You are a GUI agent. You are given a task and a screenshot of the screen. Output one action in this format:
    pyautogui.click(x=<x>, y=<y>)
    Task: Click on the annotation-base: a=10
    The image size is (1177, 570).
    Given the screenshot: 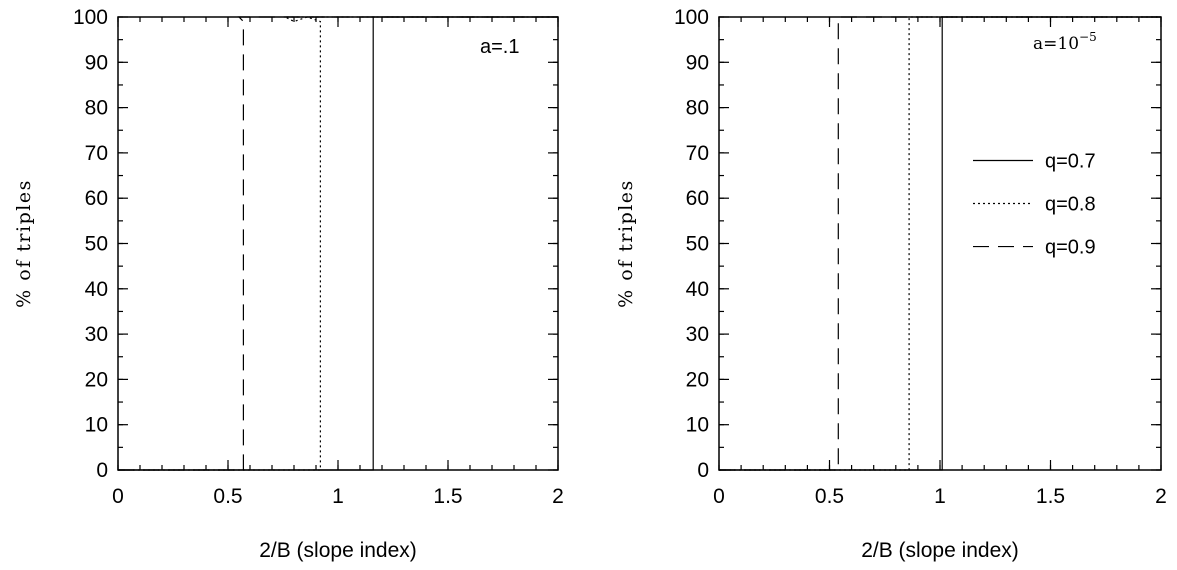 What is the action you would take?
    pyautogui.click(x=1056, y=44)
    